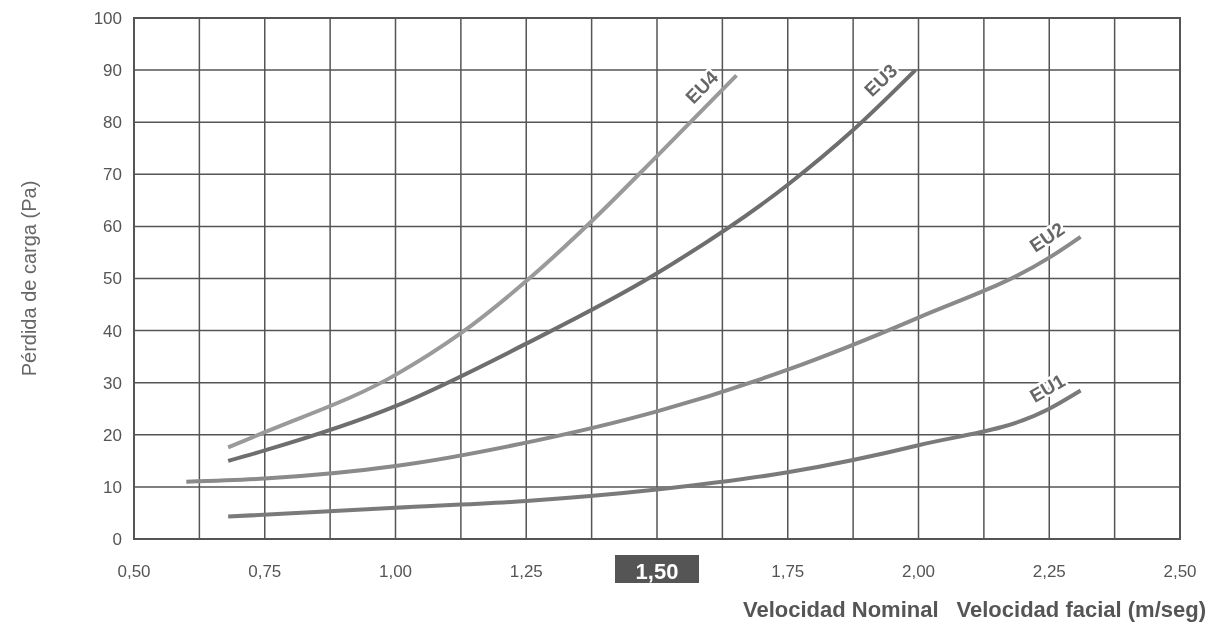 The height and width of the screenshot is (640, 1214). What do you see at coordinates (840, 609) in the screenshot?
I see `text: Velocidad Nominal` at bounding box center [840, 609].